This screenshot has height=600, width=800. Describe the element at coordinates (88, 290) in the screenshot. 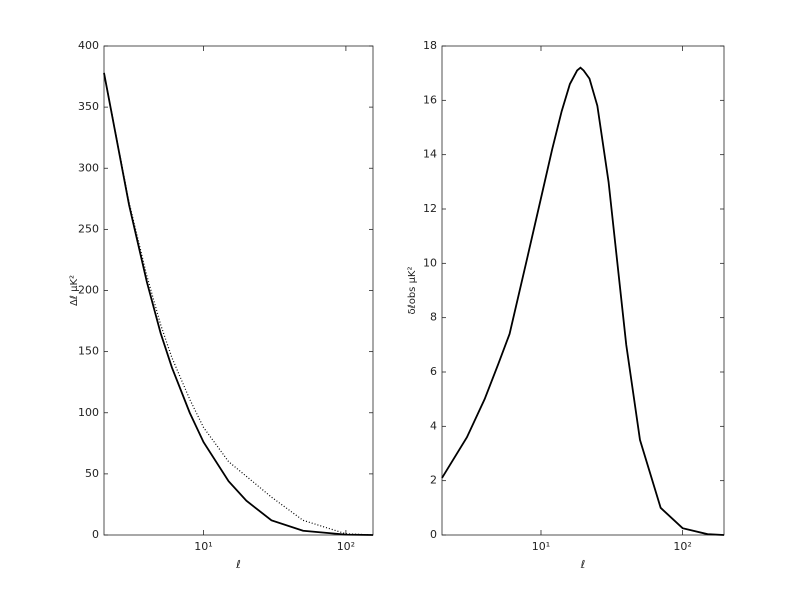

I see `y-tick-label: 200` at that location.